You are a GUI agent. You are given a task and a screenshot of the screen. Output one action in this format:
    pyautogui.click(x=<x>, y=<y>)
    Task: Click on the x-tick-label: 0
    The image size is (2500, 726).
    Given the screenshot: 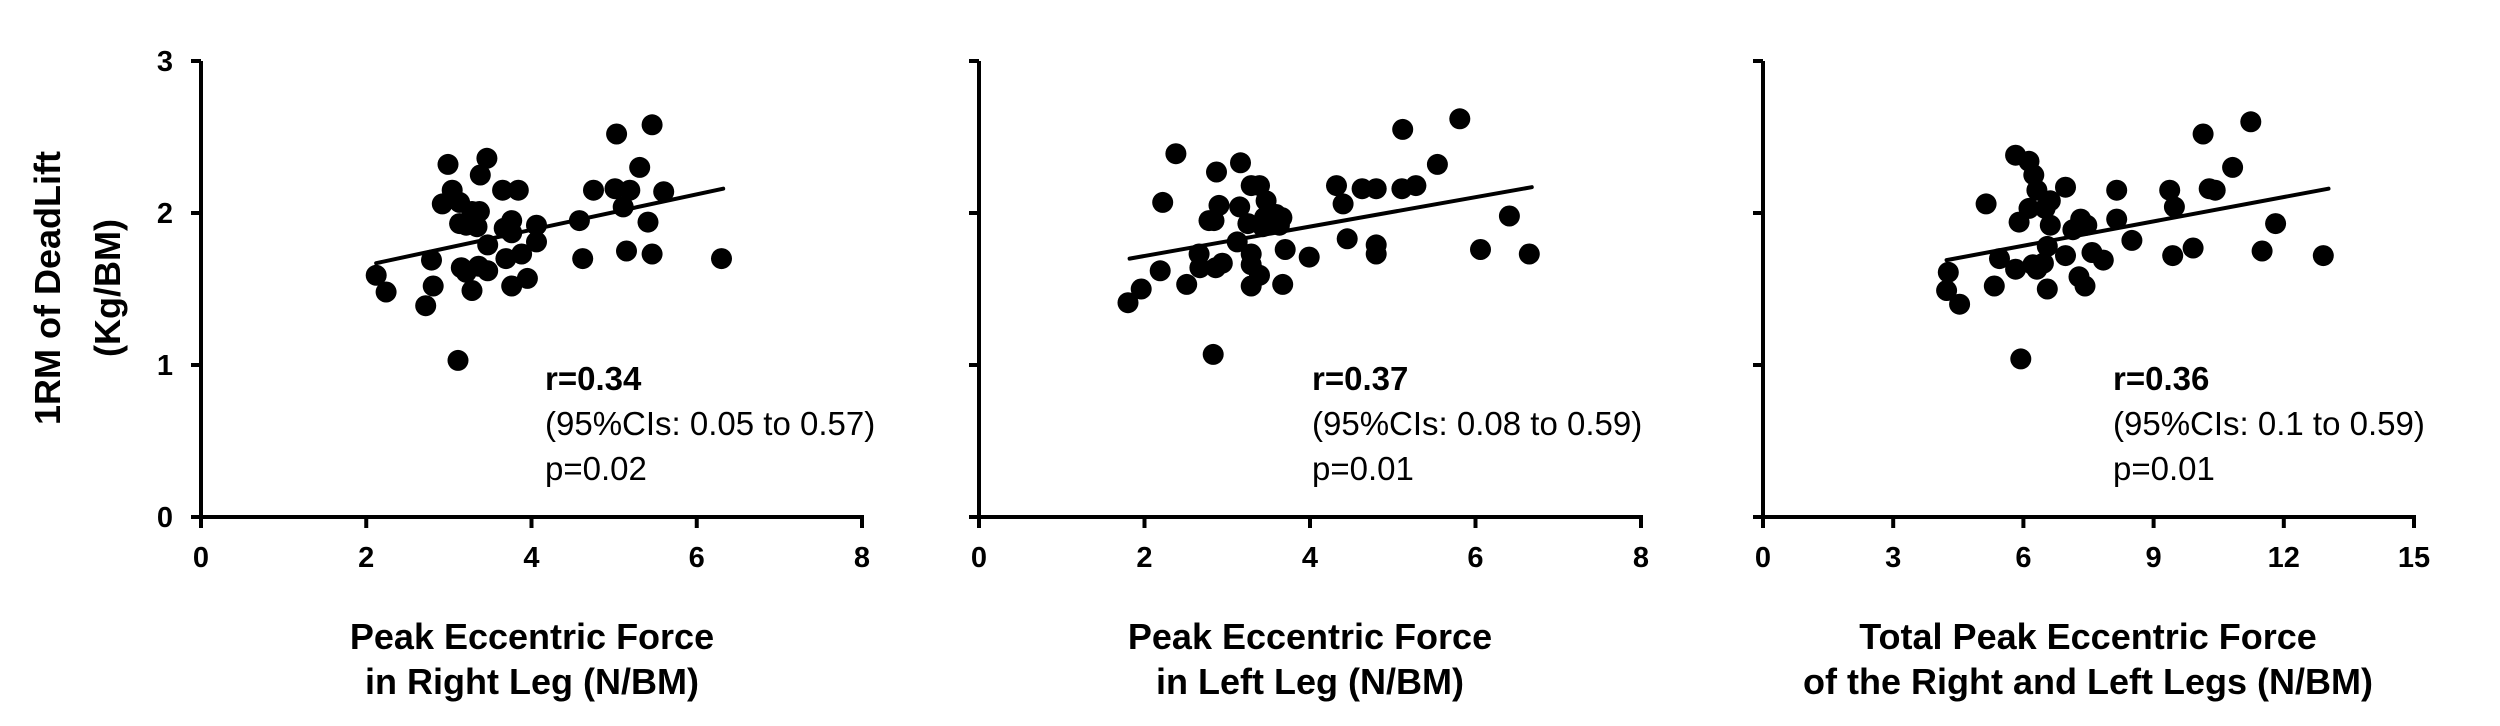 What is the action you would take?
    pyautogui.click(x=979, y=558)
    